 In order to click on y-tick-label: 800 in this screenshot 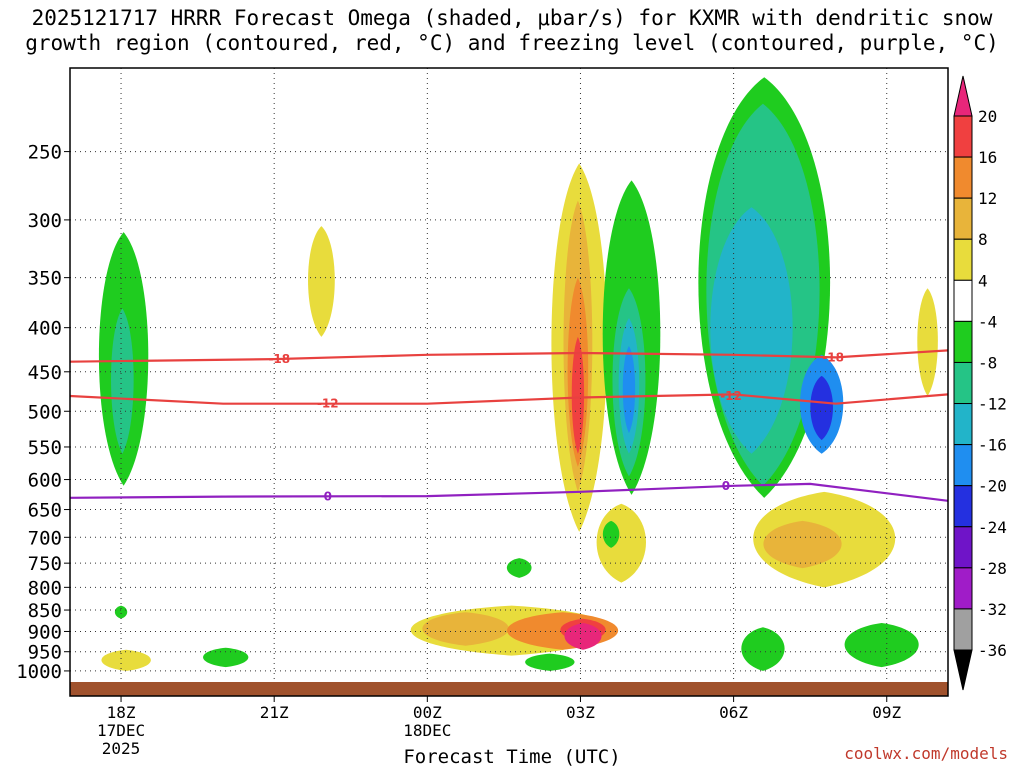, I will do `click(45, 588)`.